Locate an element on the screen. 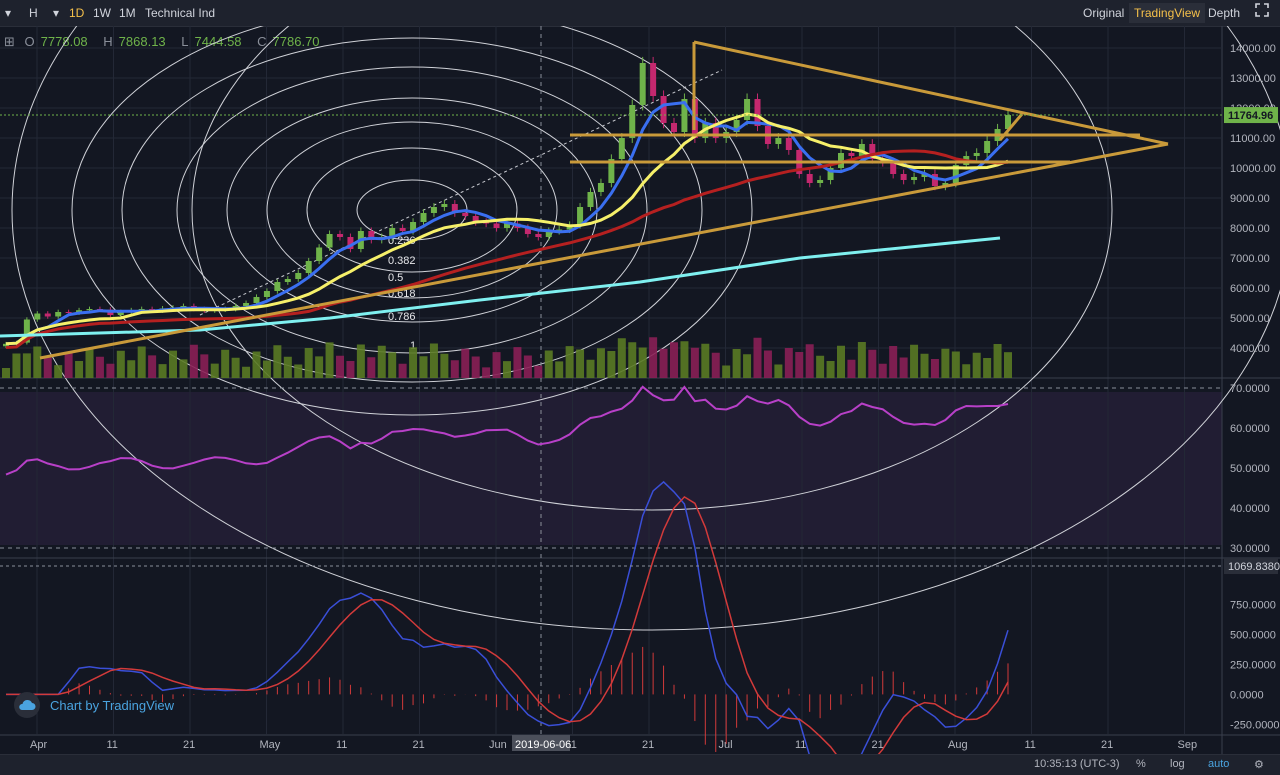 This screenshot has width=1280, height=775. close-key: C is located at coordinates (262, 41).